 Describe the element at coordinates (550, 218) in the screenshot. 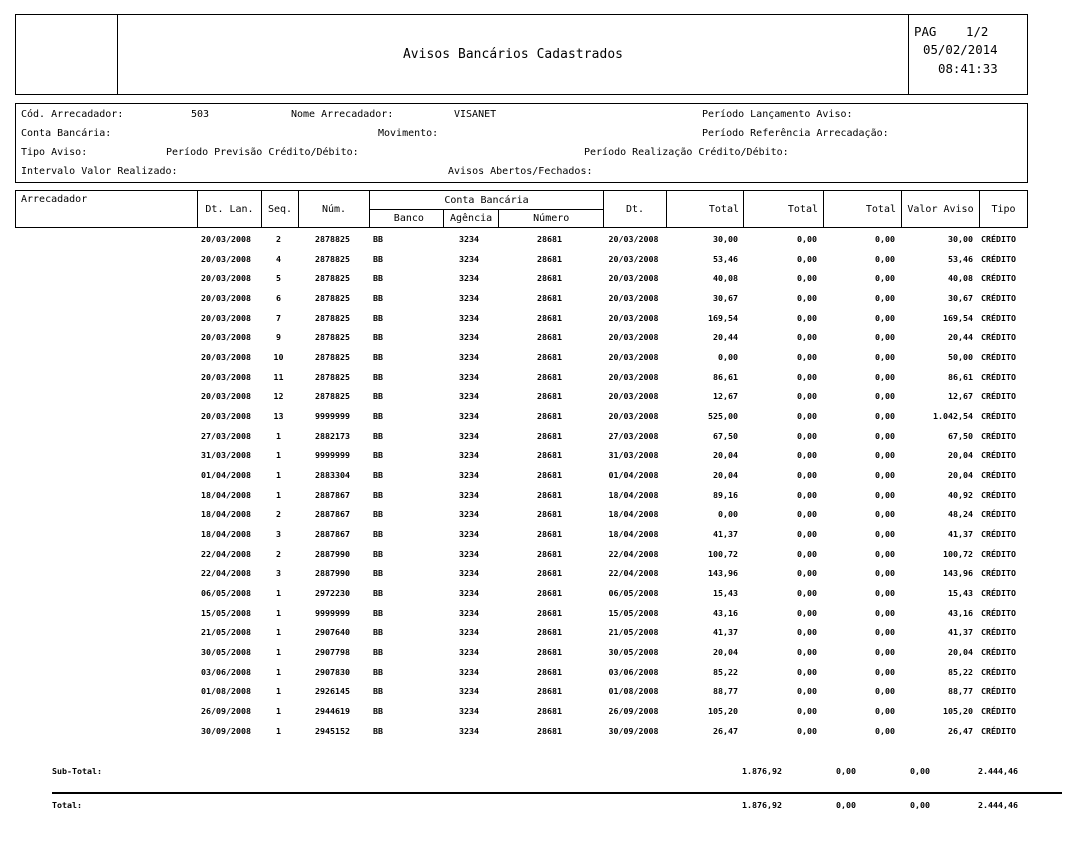

I see `col-header-numero: Número` at that location.